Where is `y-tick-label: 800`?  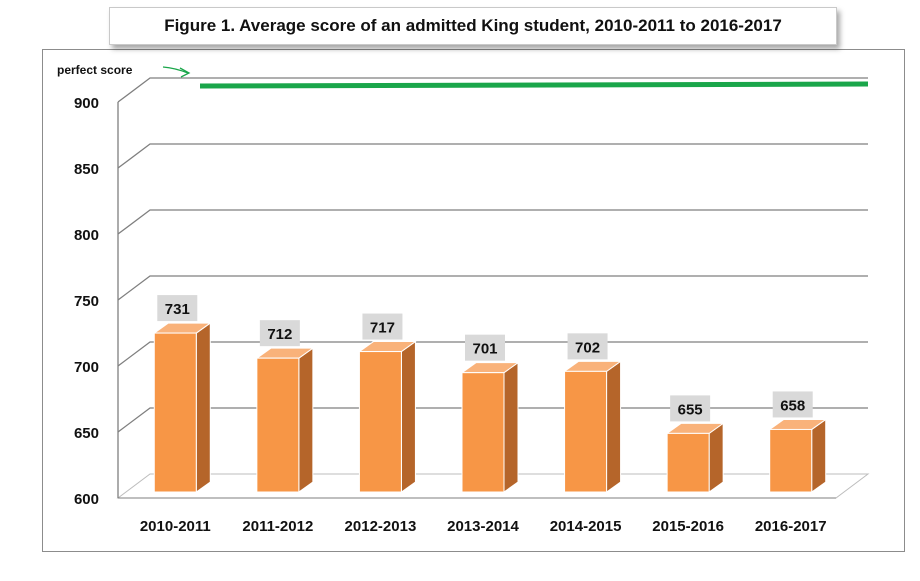
y-tick-label: 800 is located at coordinates (86, 235).